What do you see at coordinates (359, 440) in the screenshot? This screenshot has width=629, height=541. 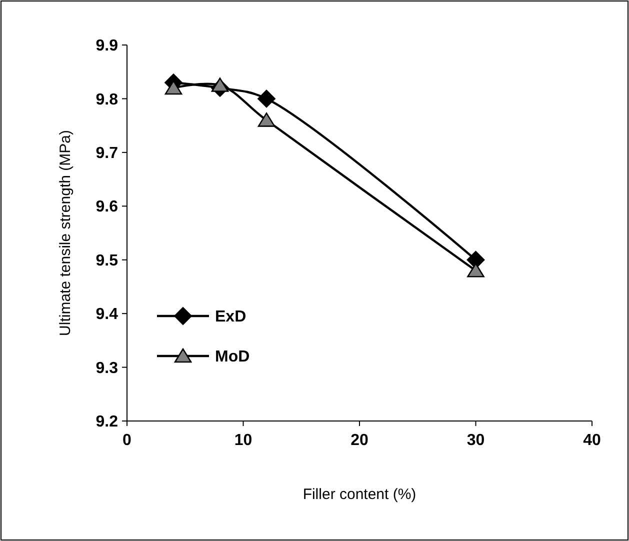 I see `x-tick-label: 20` at bounding box center [359, 440].